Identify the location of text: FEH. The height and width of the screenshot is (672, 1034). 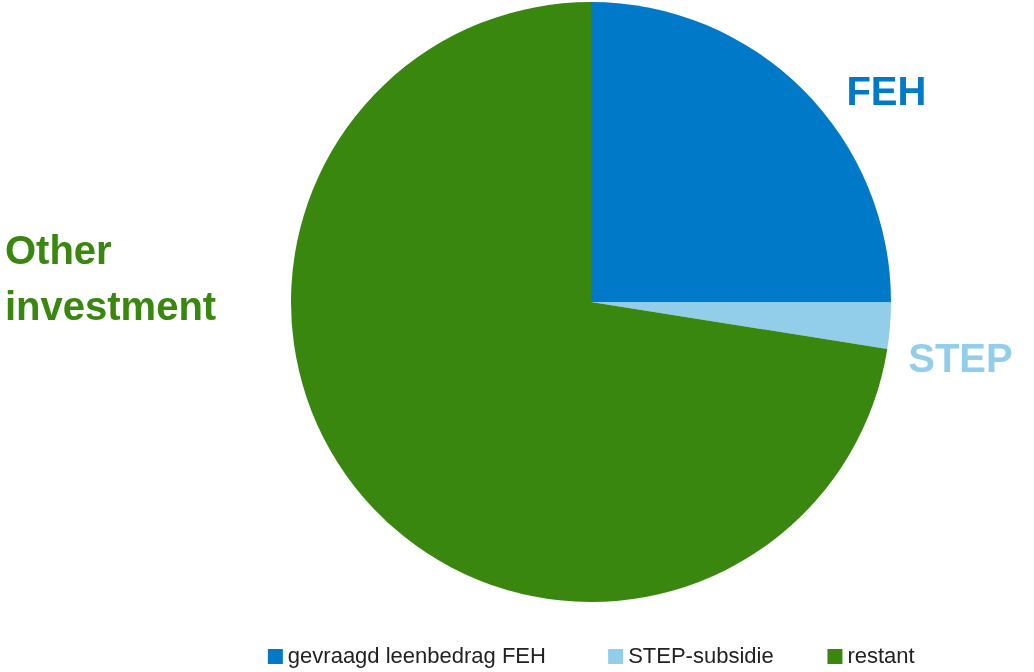
(886, 91).